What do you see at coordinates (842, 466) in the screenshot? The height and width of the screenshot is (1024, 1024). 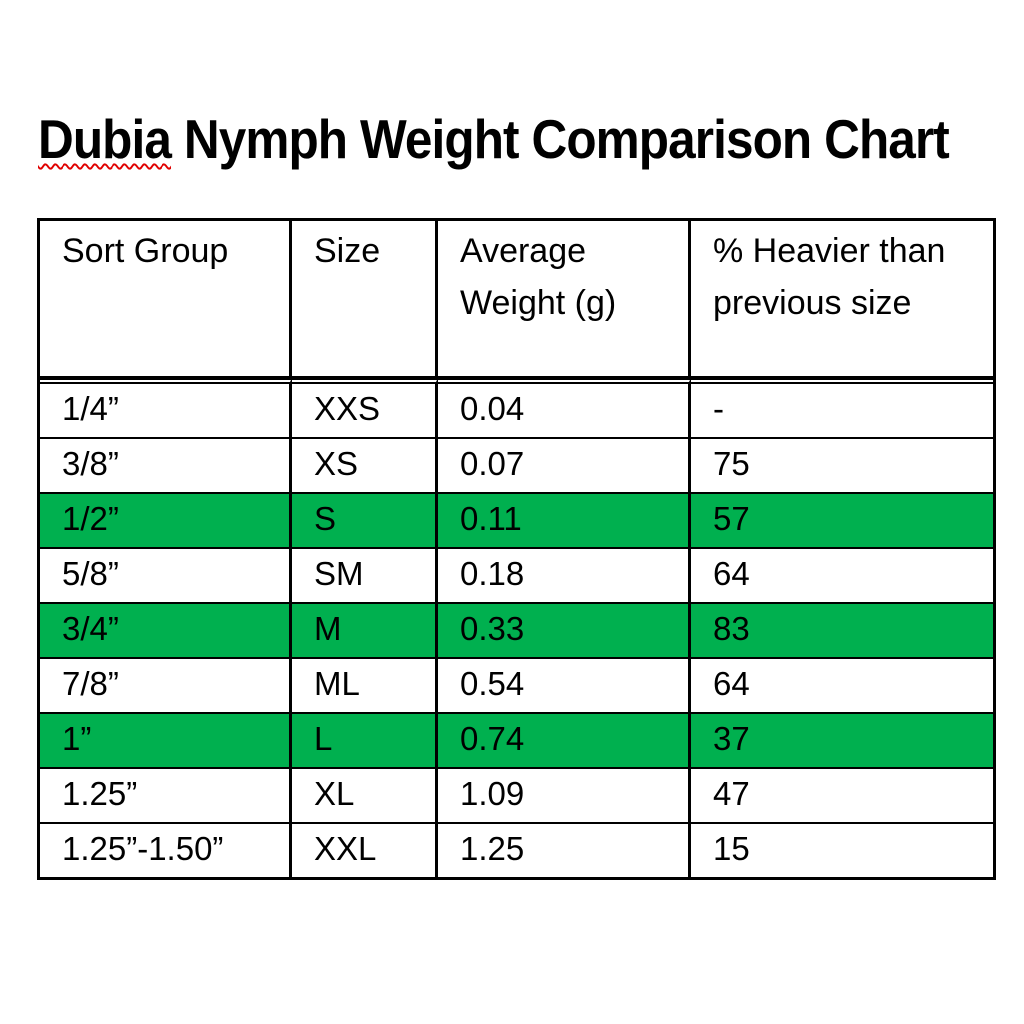 I see `cell-pct-heavier: 75` at bounding box center [842, 466].